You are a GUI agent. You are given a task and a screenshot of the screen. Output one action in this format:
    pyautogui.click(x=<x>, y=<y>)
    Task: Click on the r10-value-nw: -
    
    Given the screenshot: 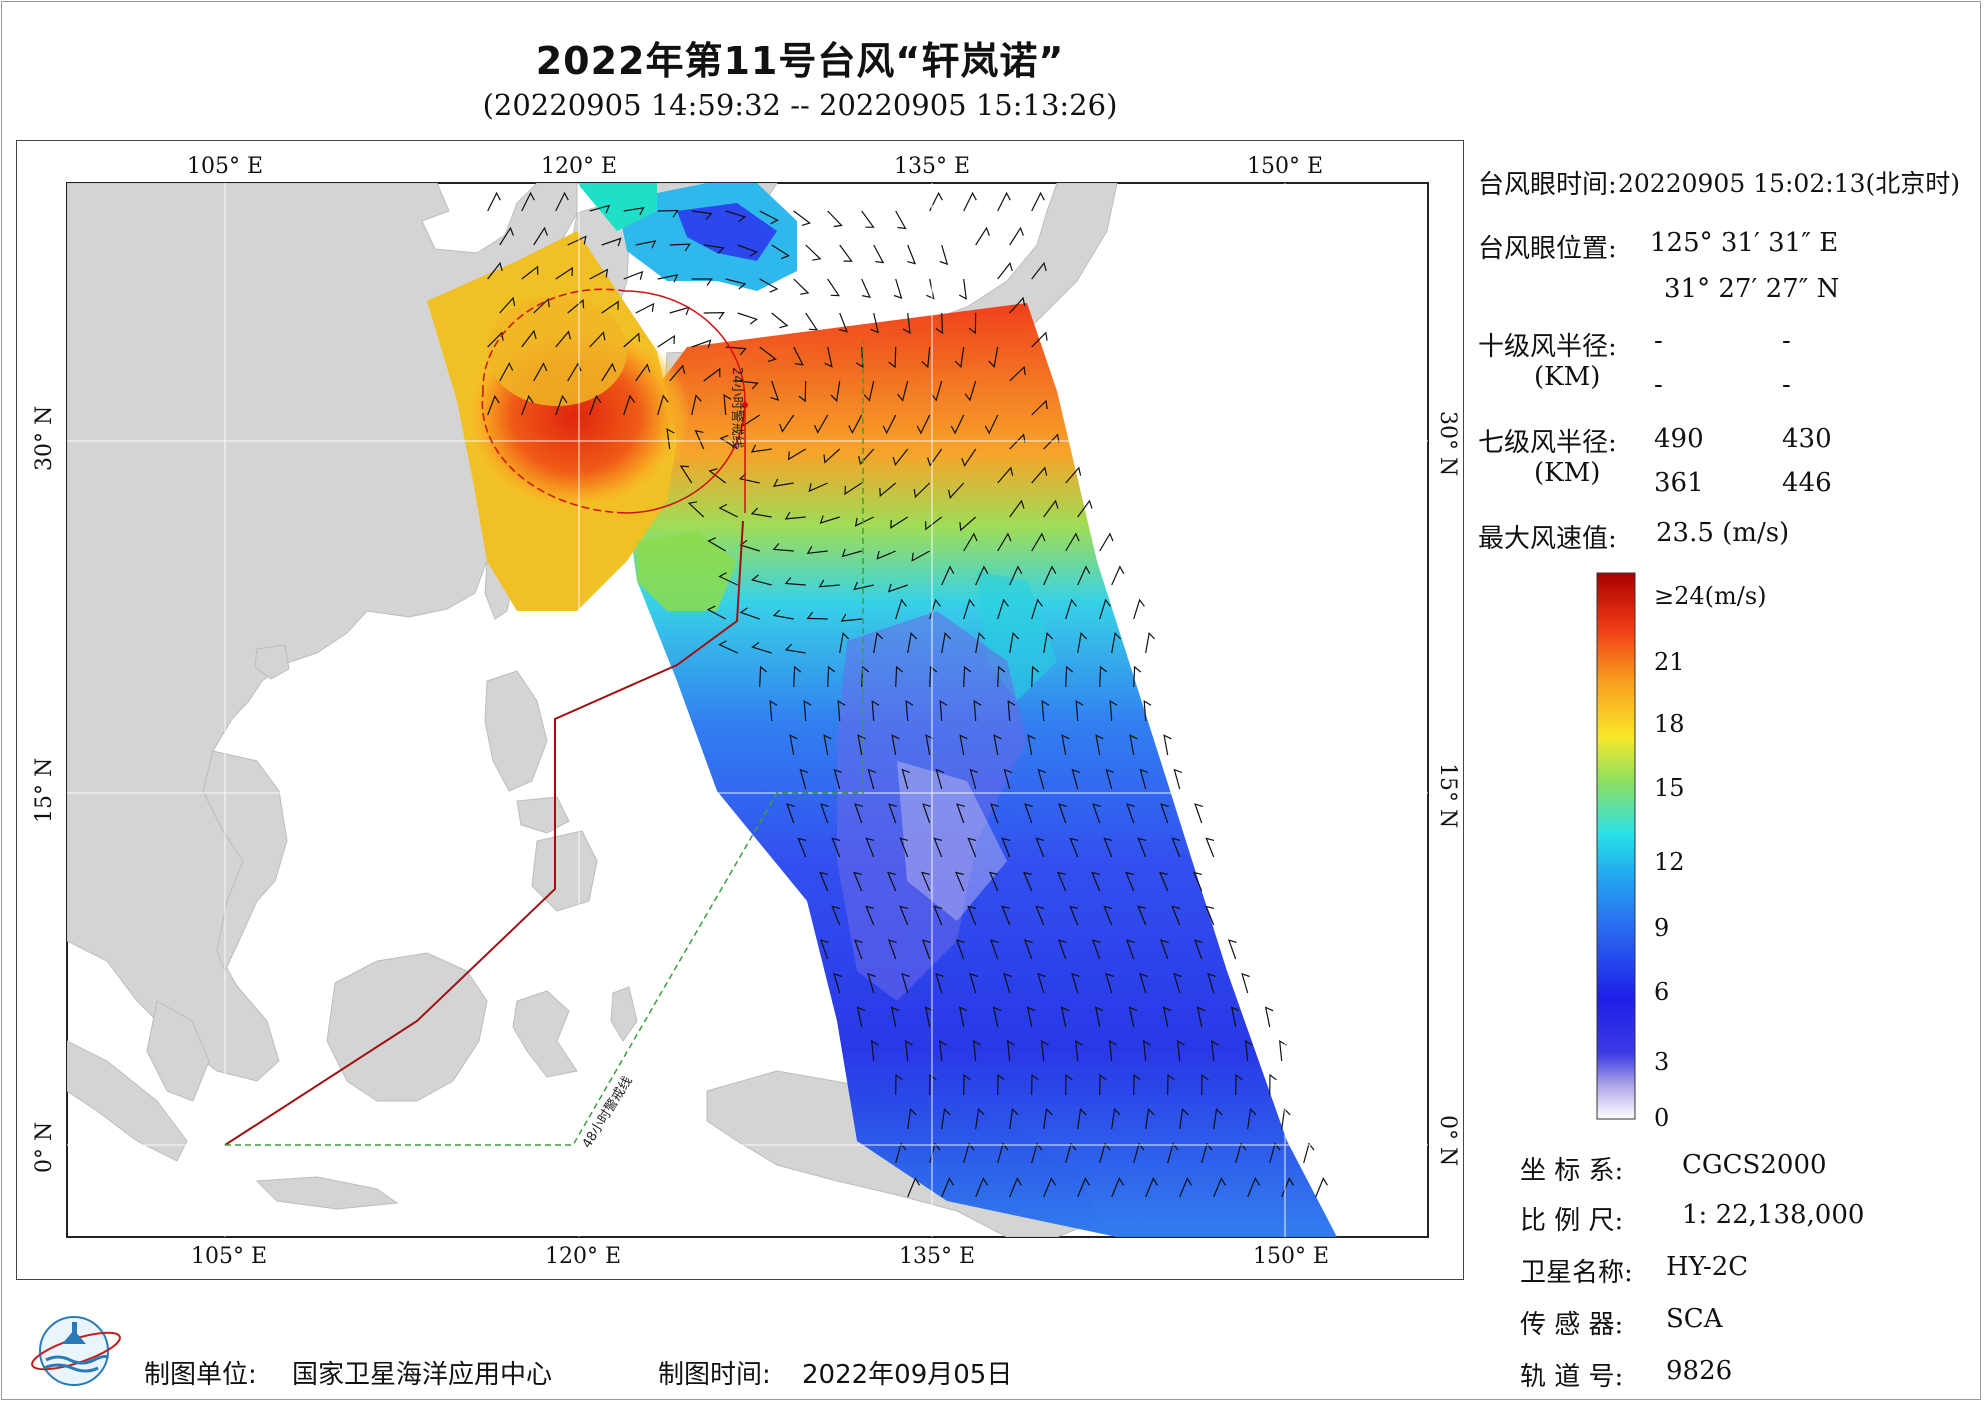 What is the action you would take?
    pyautogui.click(x=1786, y=385)
    